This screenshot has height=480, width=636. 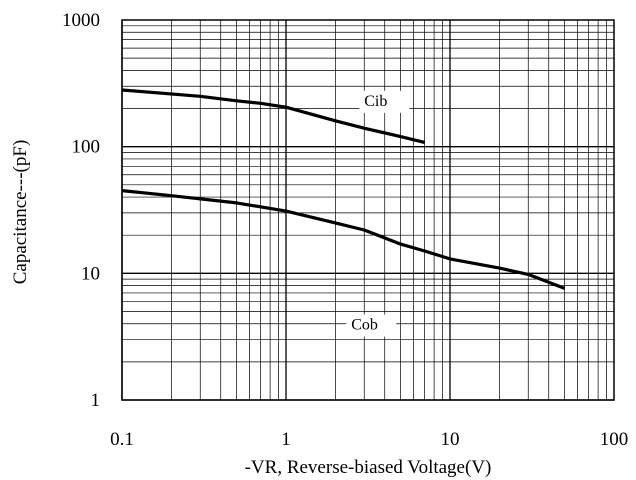 I want to click on y-tick-label: 100, so click(x=86, y=147).